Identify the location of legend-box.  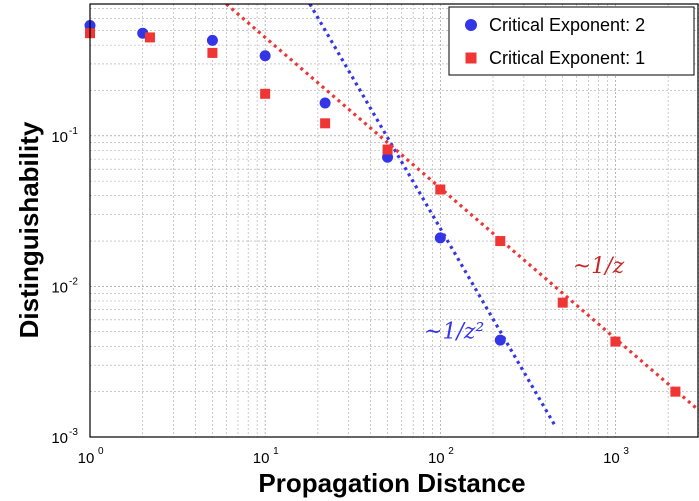
(571, 41).